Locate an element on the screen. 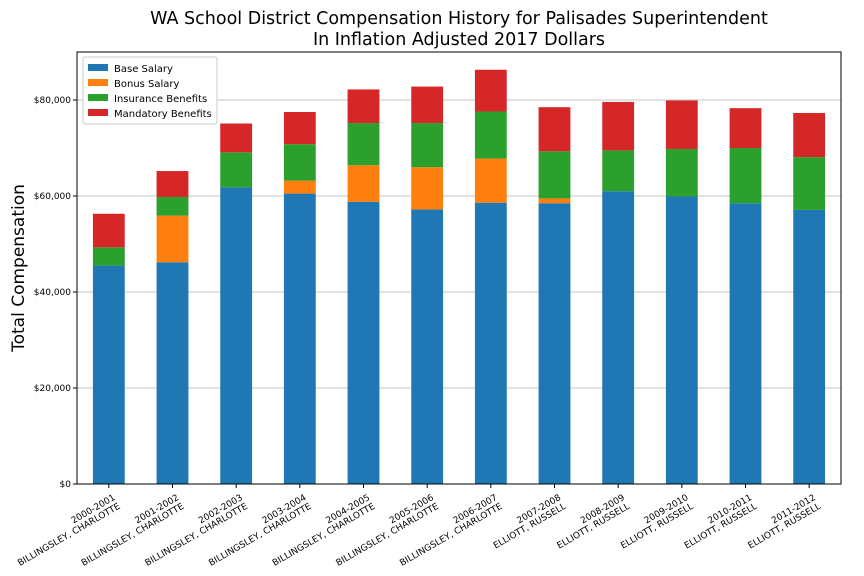  y-axis-ticks: $0 $20,000 $40,000 $60,000 $80,000 is located at coordinates (55, 293).